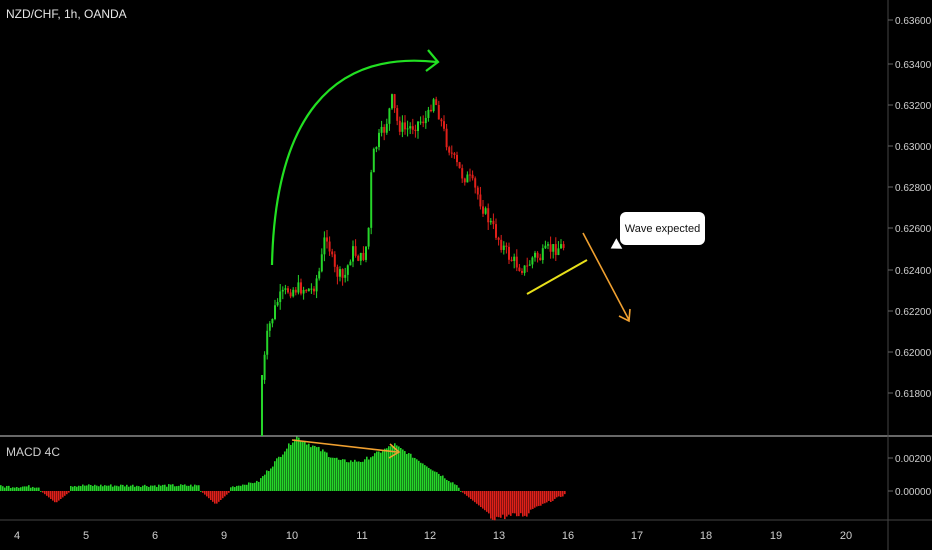  I want to click on green-curve-arrow, so click(354, 162).